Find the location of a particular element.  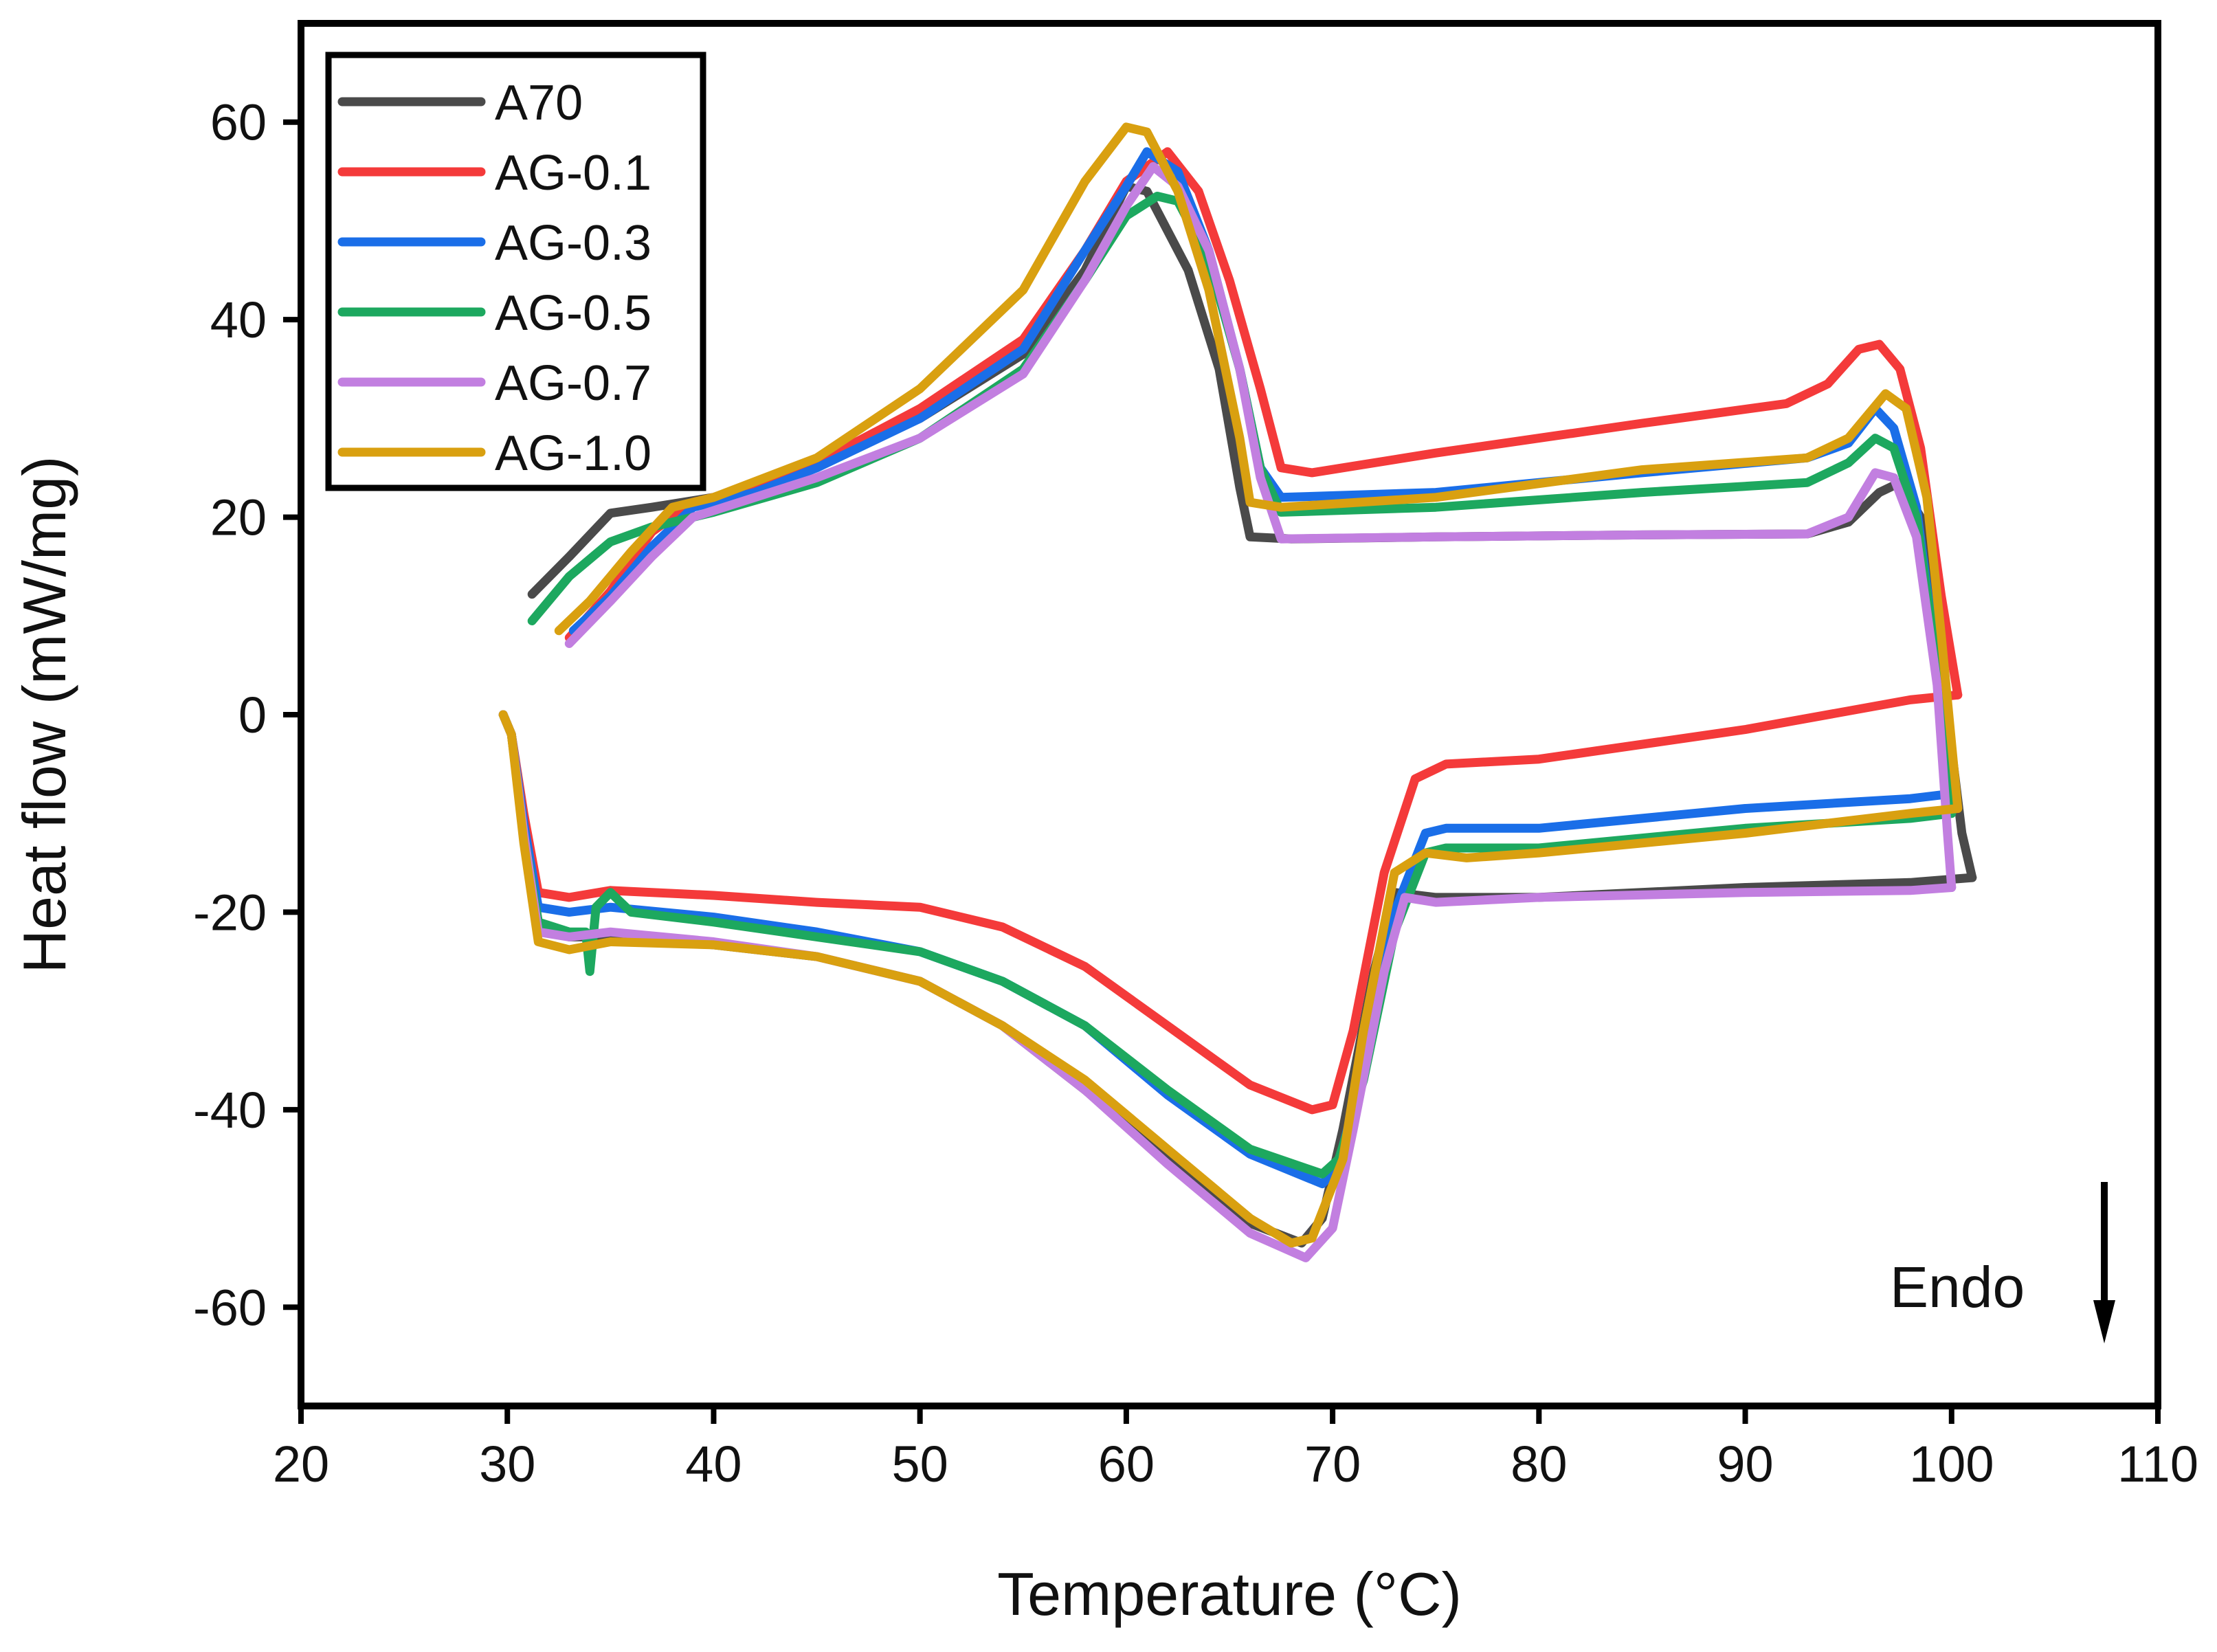

y-axis-title: Heat flow (mW/mg) is located at coordinates (44, 715).